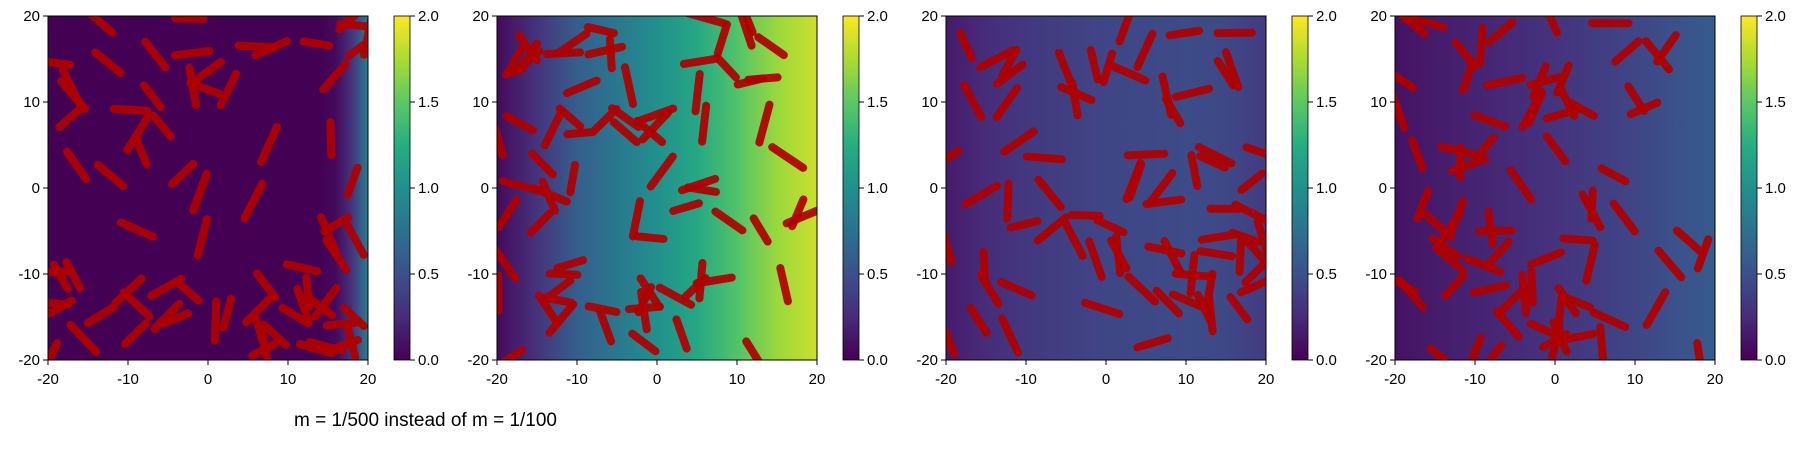 Image resolution: width=1800 pixels, height=450 pixels. Describe the element at coordinates (480, 16) in the screenshot. I see `y-tick-label: 20` at that location.